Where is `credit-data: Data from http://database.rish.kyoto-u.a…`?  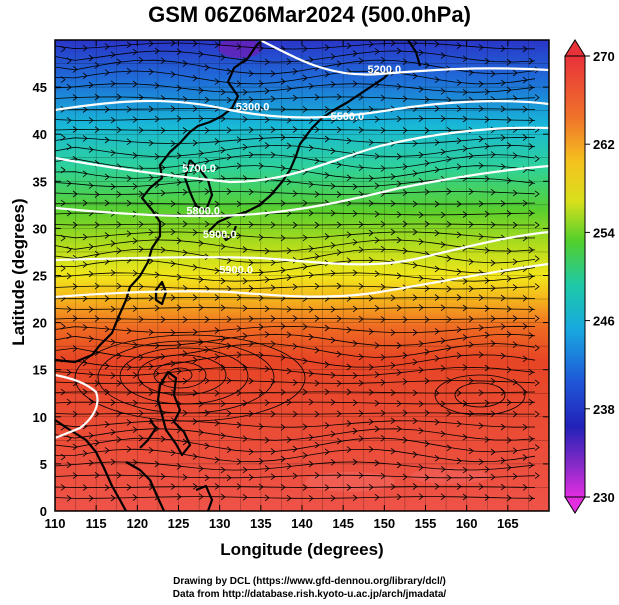
credit-data: Data from http://database.rish.kyoto-u.a… is located at coordinates (309, 594).